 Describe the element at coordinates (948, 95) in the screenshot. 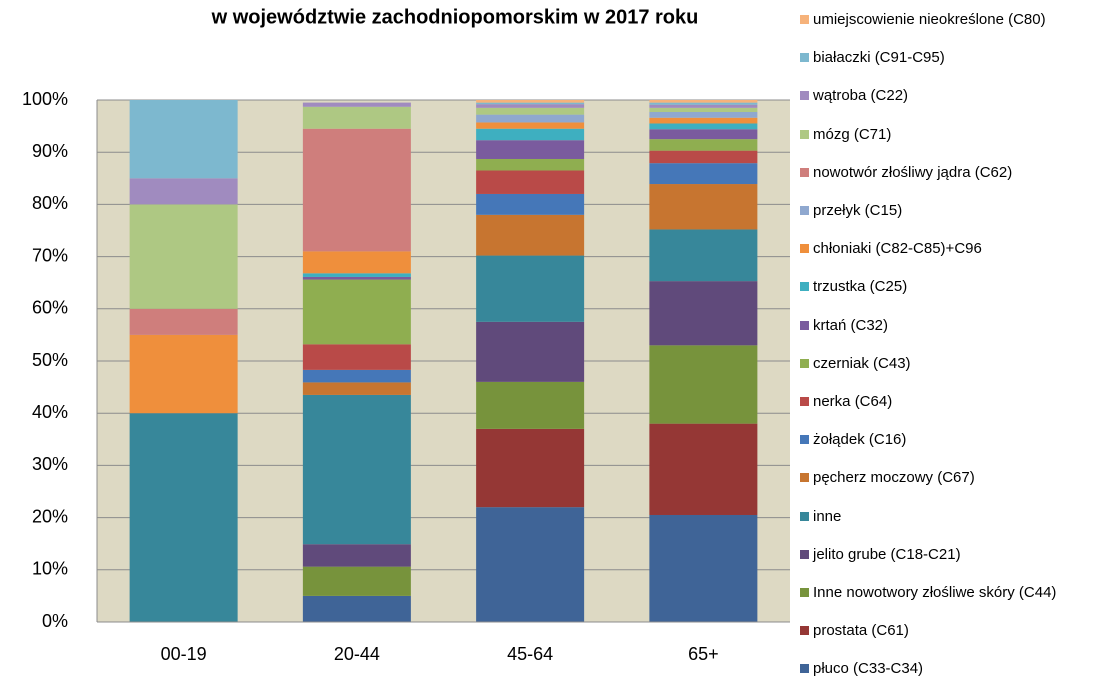

I see `legend-item: wątroba (C22)` at that location.